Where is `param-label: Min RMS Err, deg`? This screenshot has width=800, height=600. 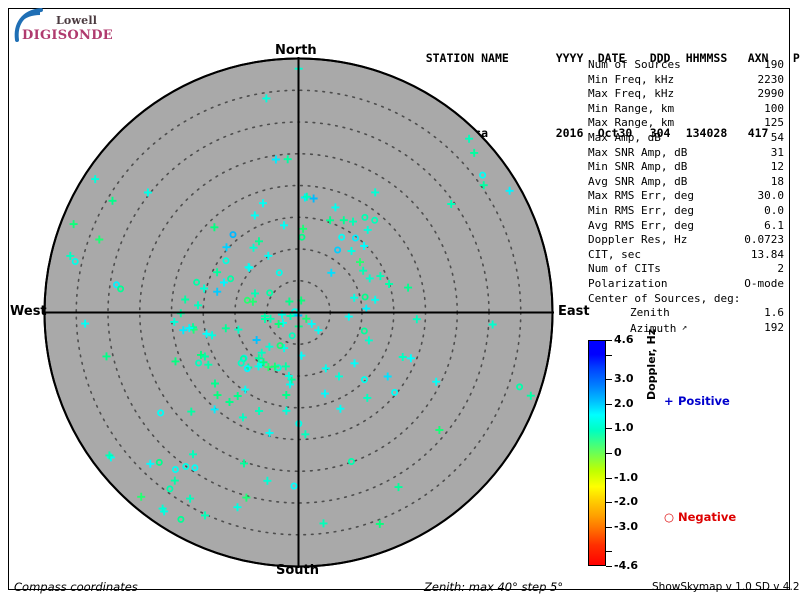 param-label: Min RMS Err, deg is located at coordinates (641, 210).